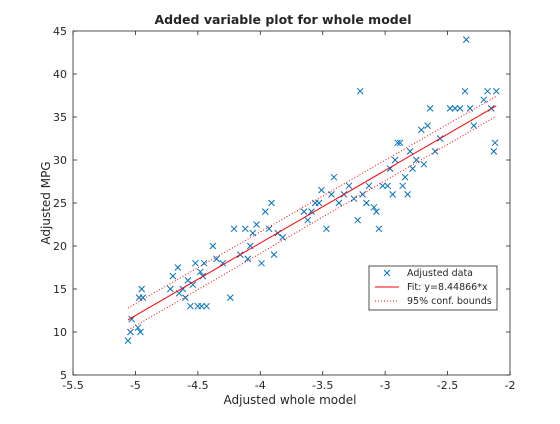 Image resolution: width=560 pixels, height=424 pixels. I want to click on y-axis-label: Adjusted MPG, so click(46, 202).